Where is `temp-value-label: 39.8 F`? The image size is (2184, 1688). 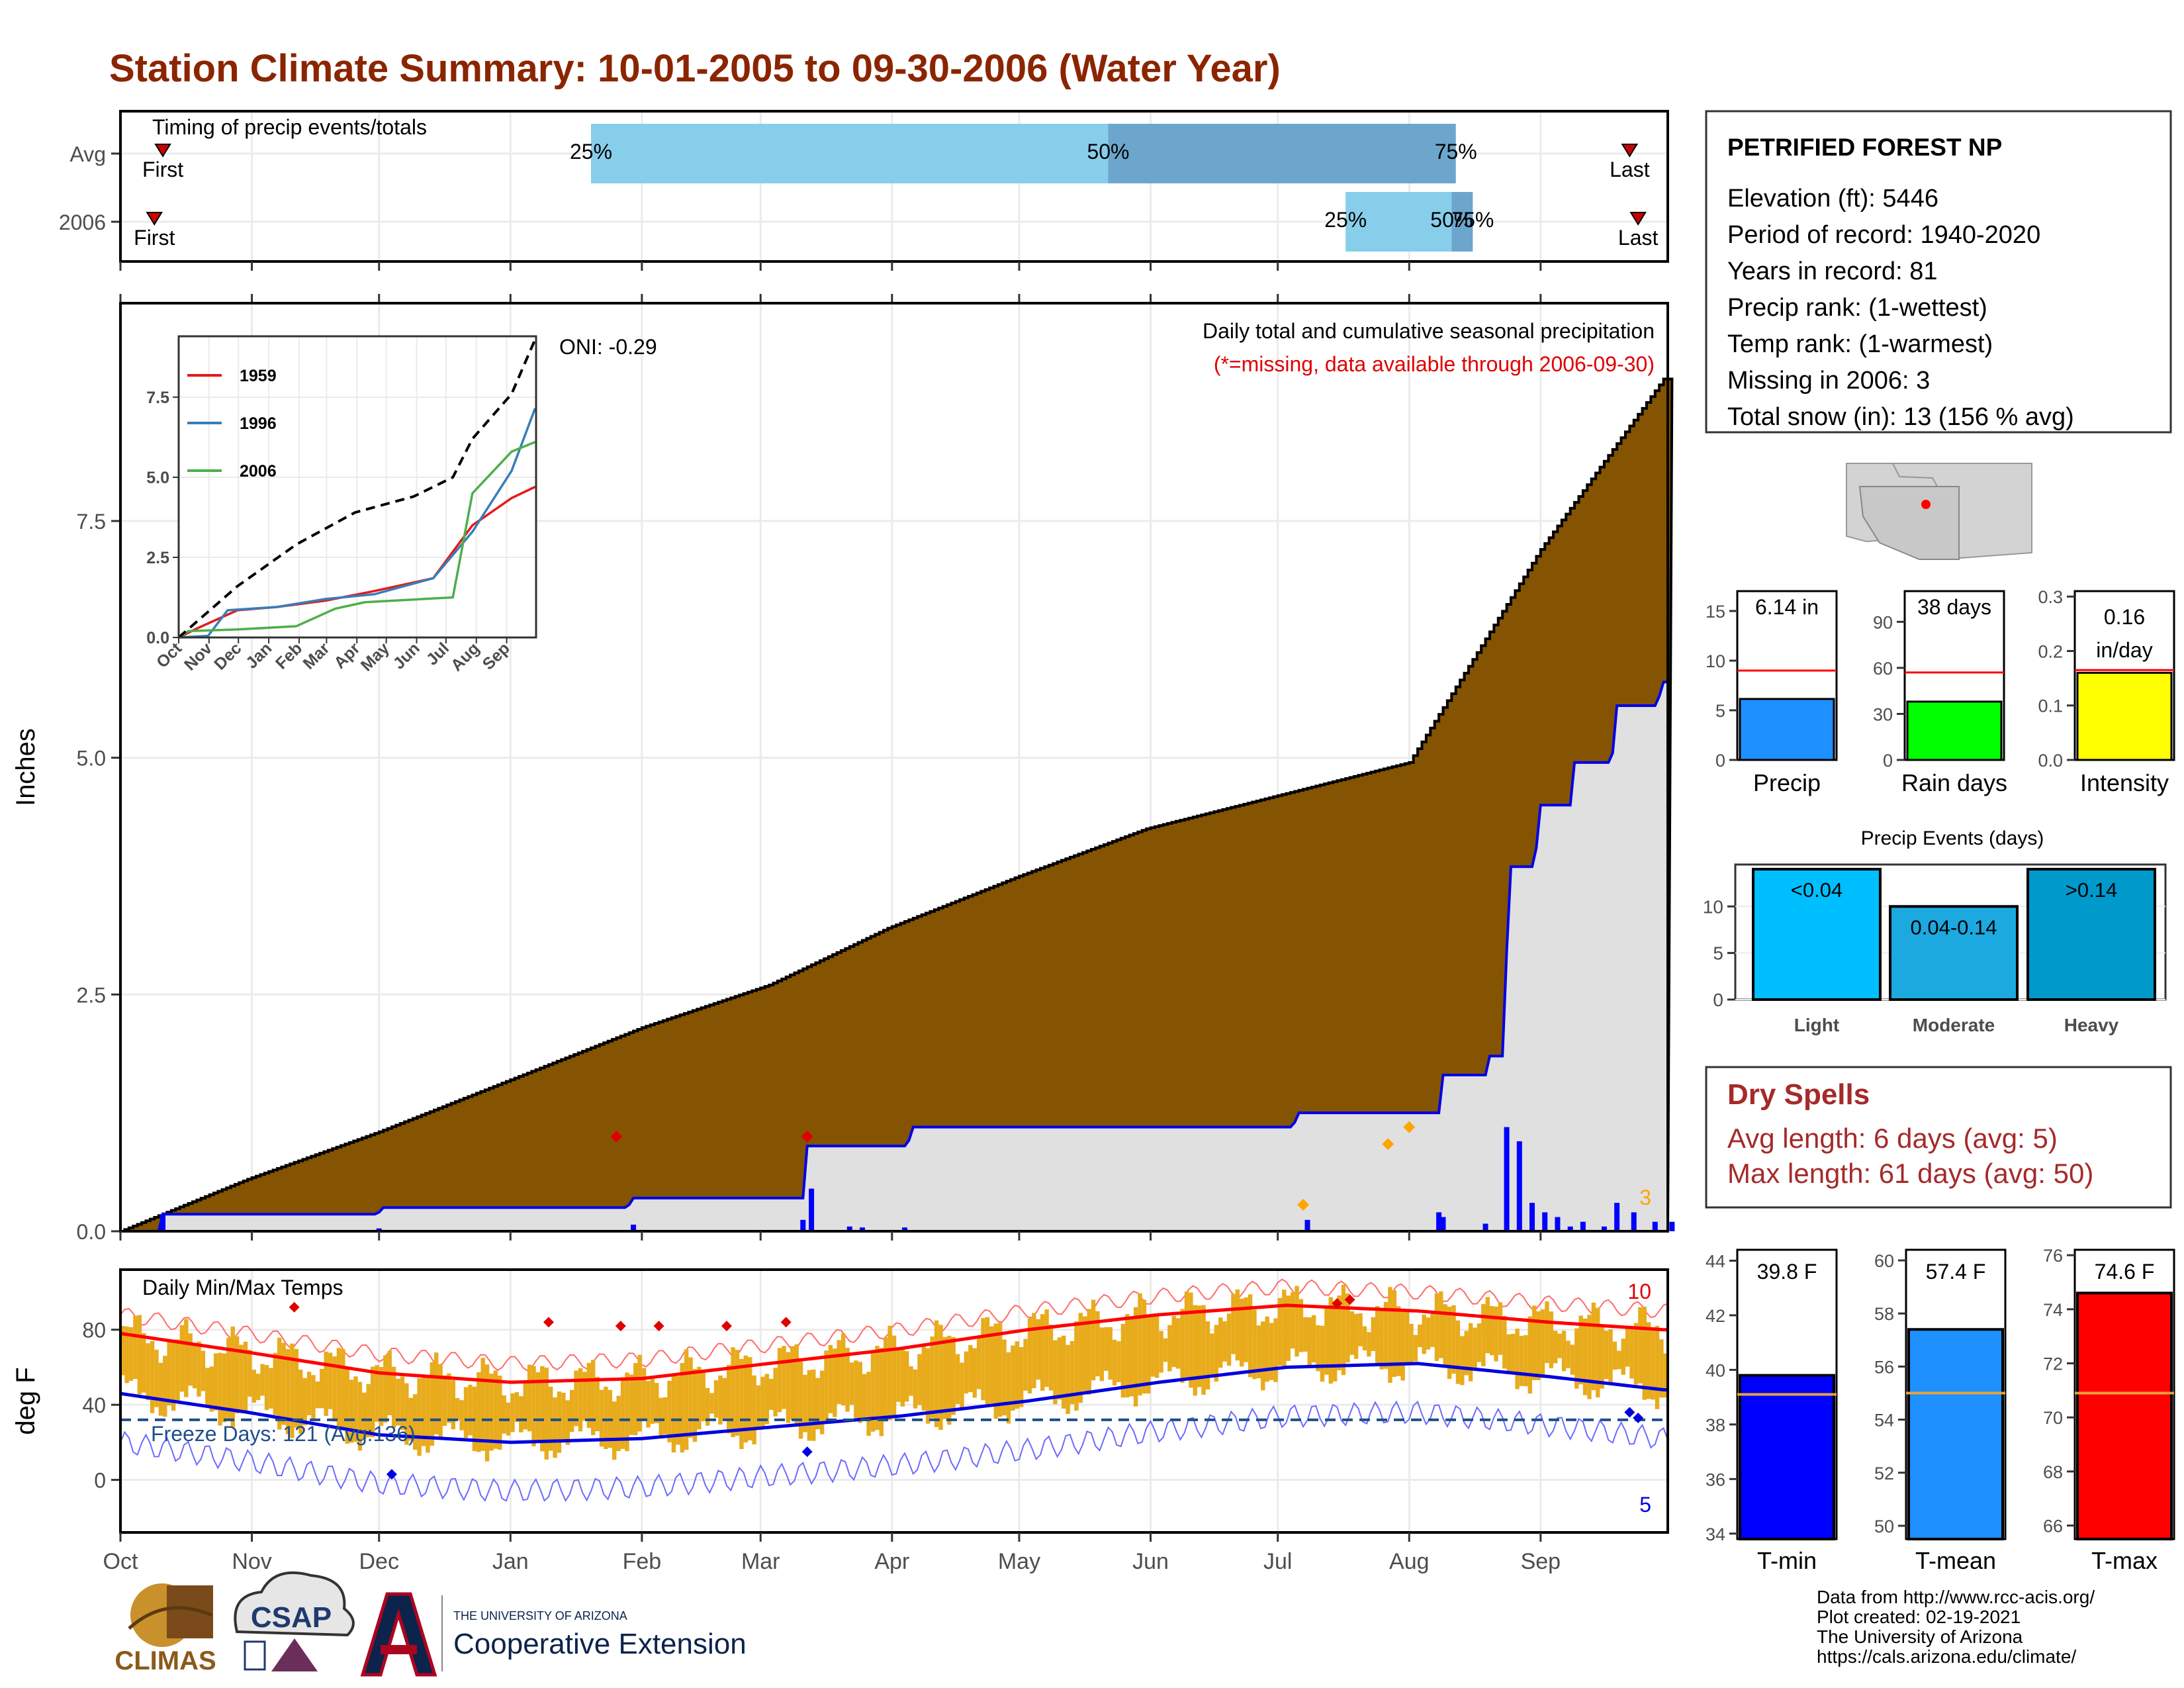 temp-value-label: 39.8 F is located at coordinates (1787, 1272).